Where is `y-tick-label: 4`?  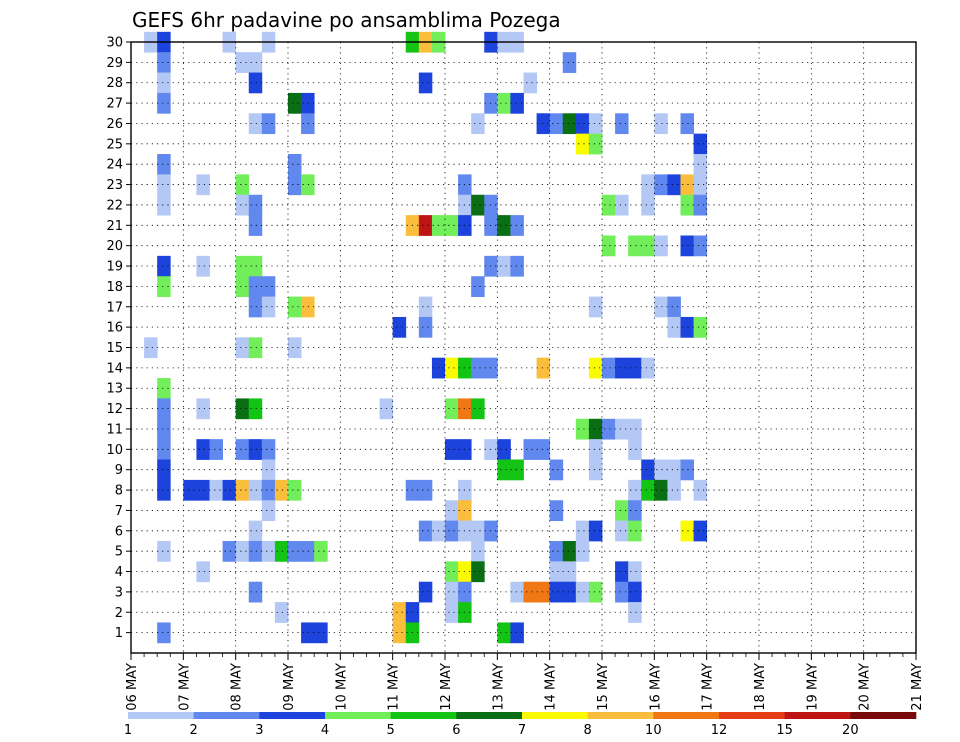
y-tick-label: 4 is located at coordinates (119, 572).